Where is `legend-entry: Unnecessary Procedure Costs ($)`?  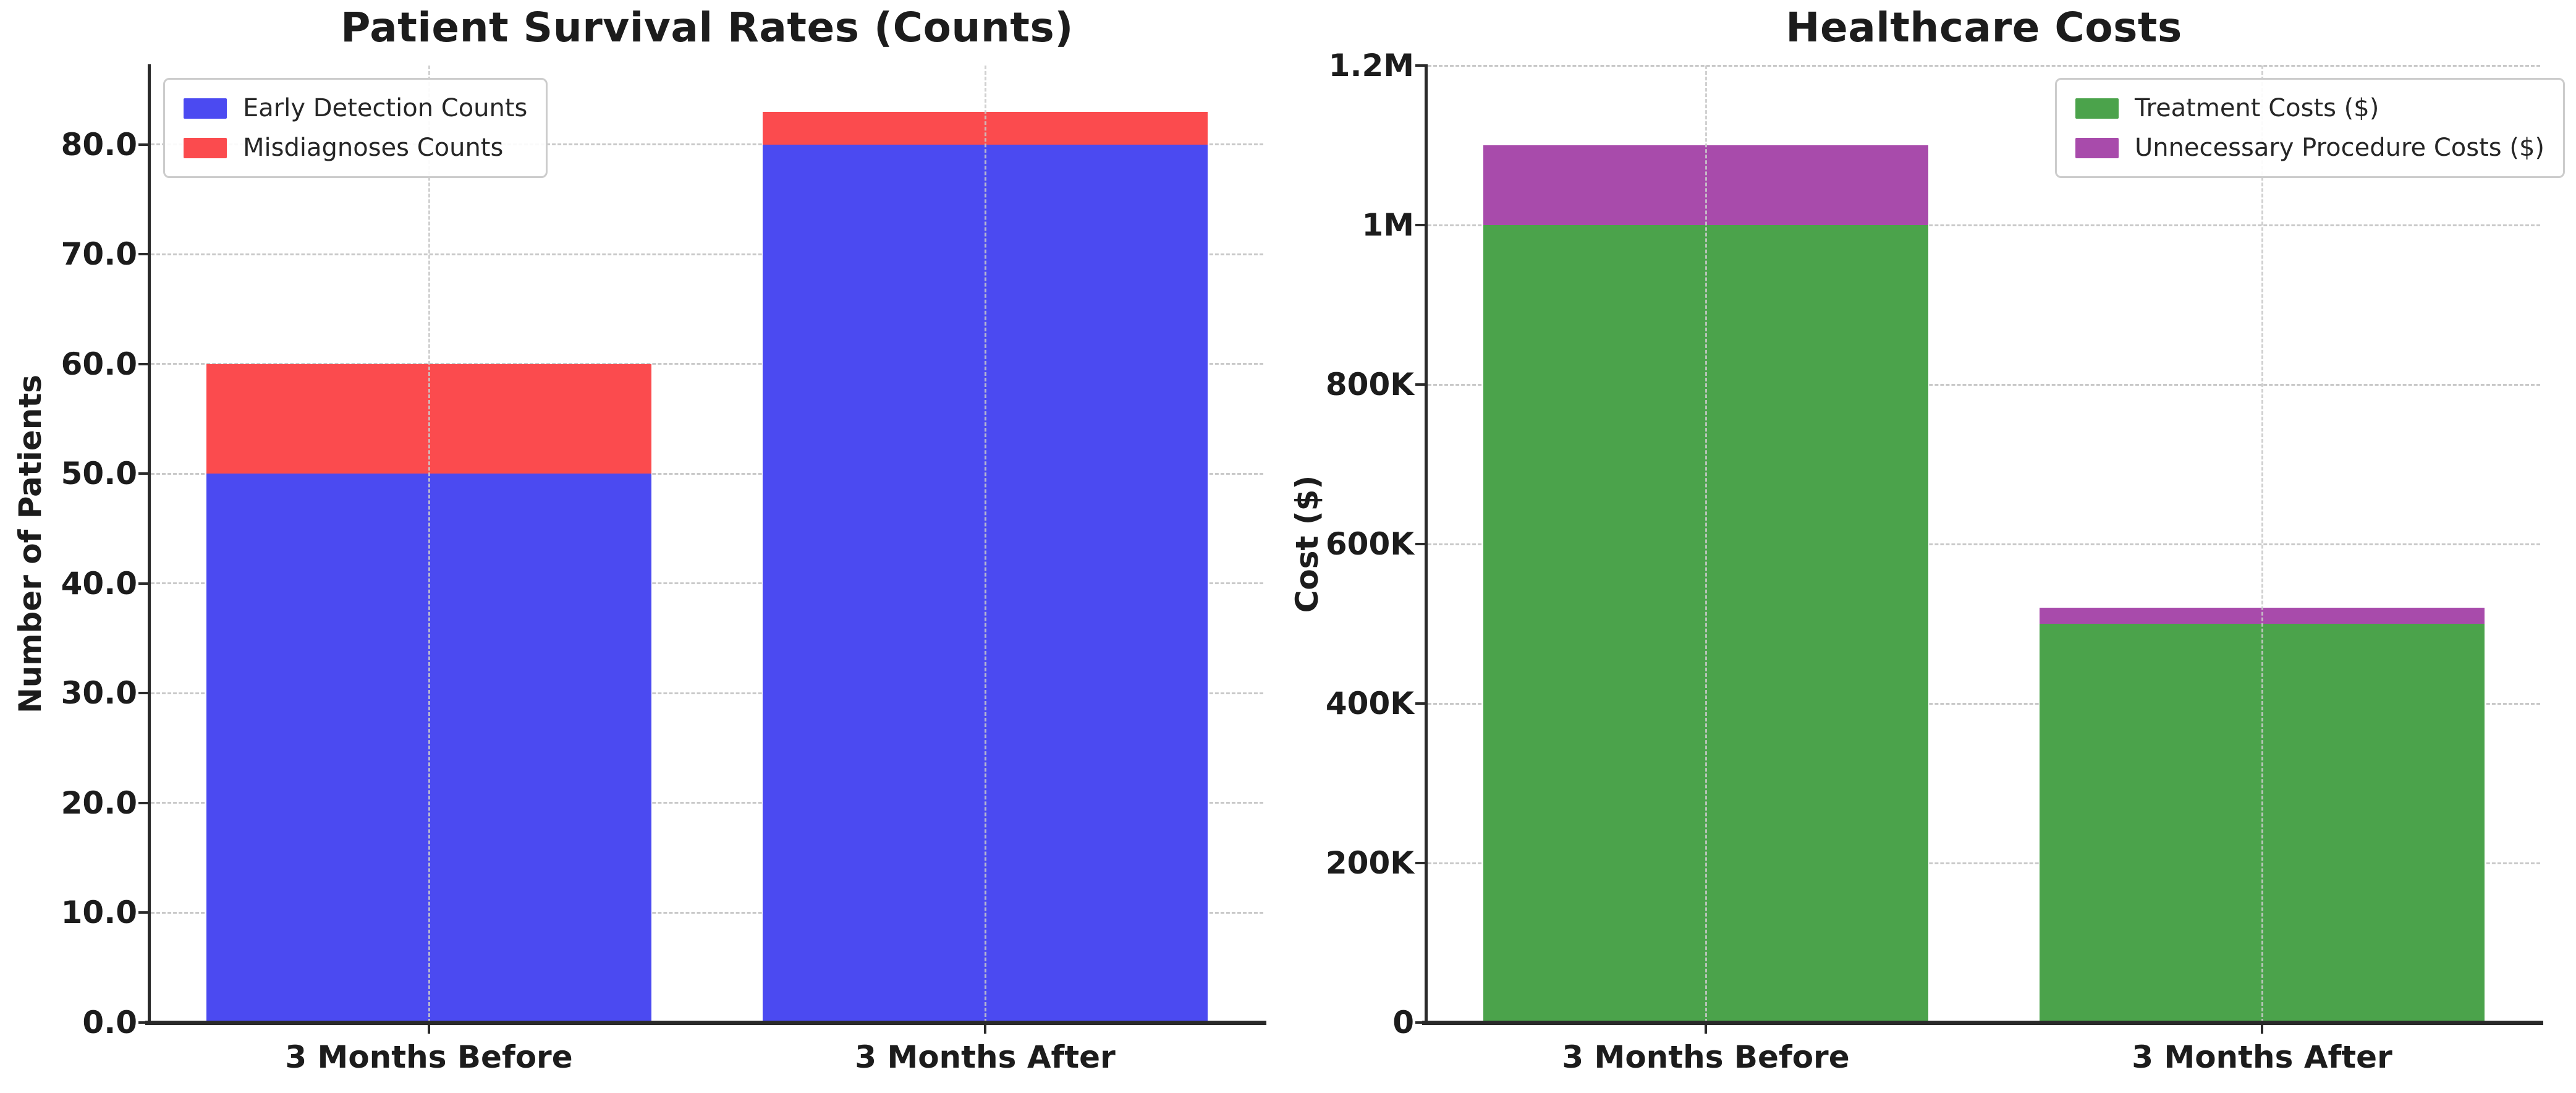 legend-entry: Unnecessary Procedure Costs ($) is located at coordinates (2309, 148).